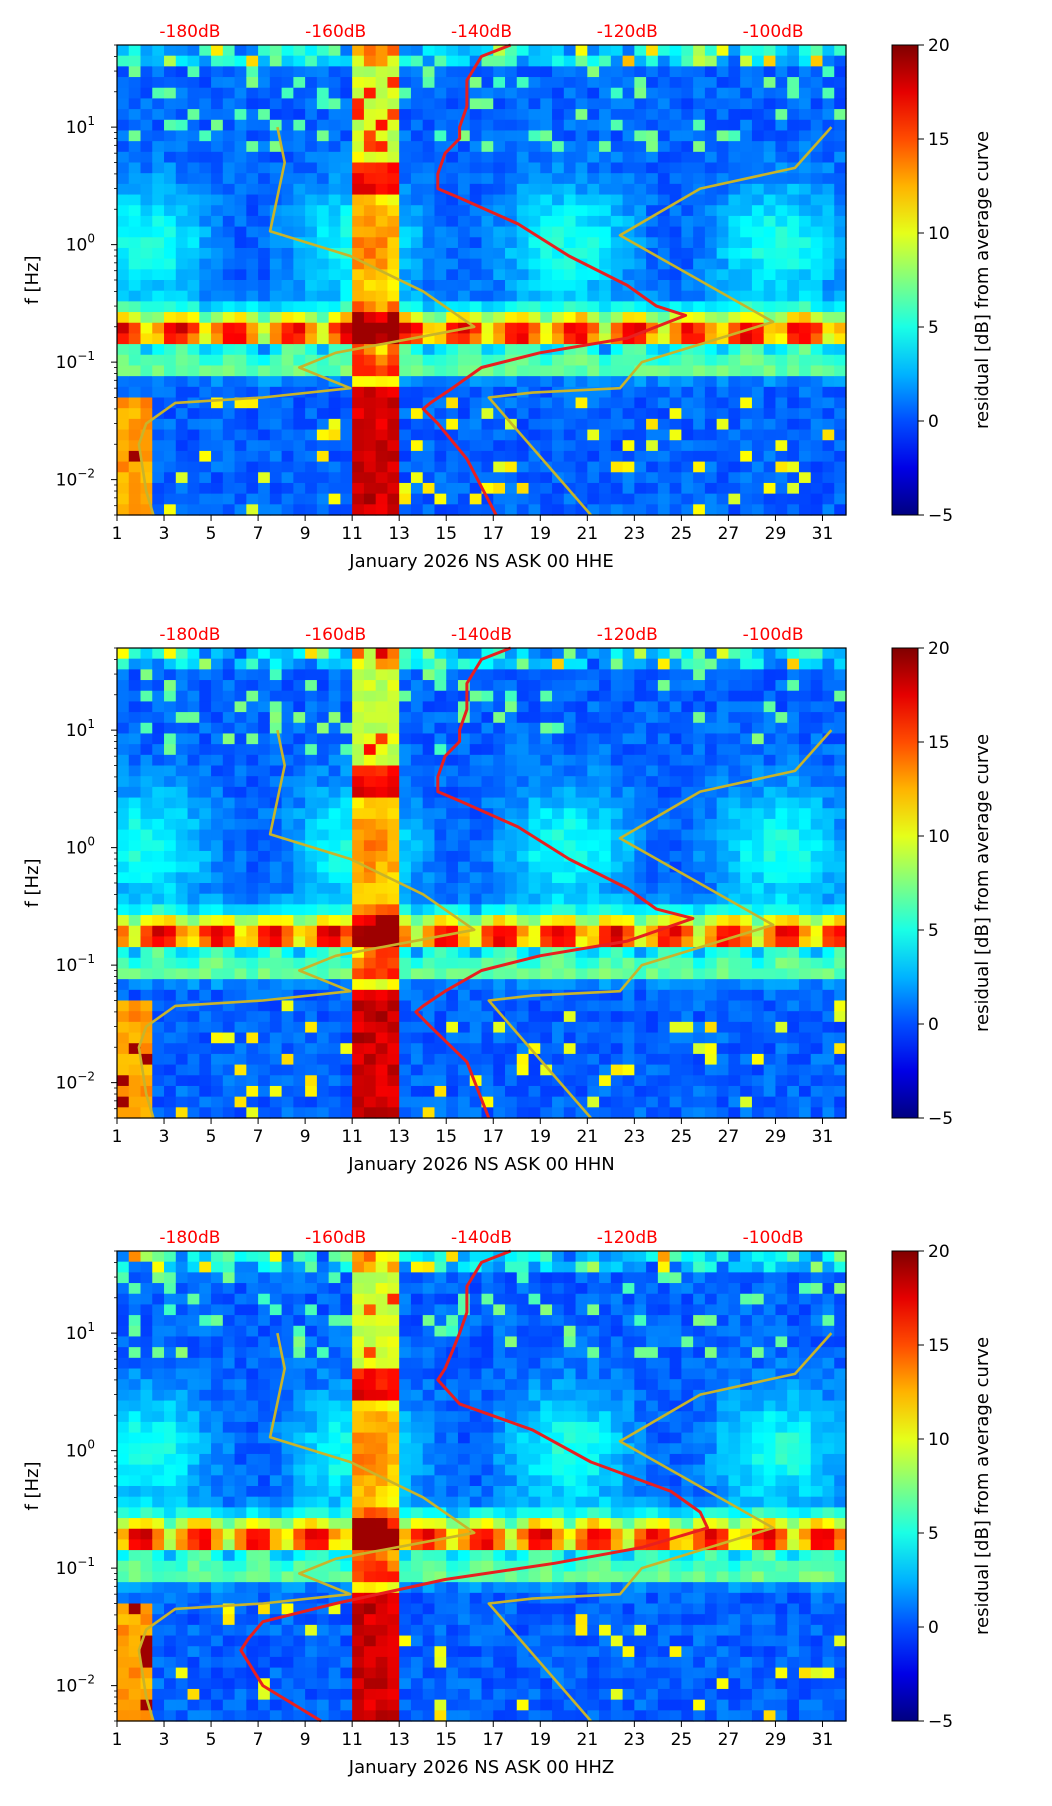  I want to click on db-scale-label: -100dB, so click(773, 32).